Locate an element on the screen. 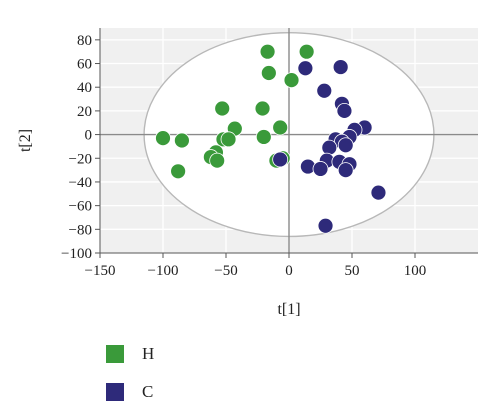 The width and height of the screenshot is (500, 418). x-tick-label: −100 is located at coordinates (163, 271).